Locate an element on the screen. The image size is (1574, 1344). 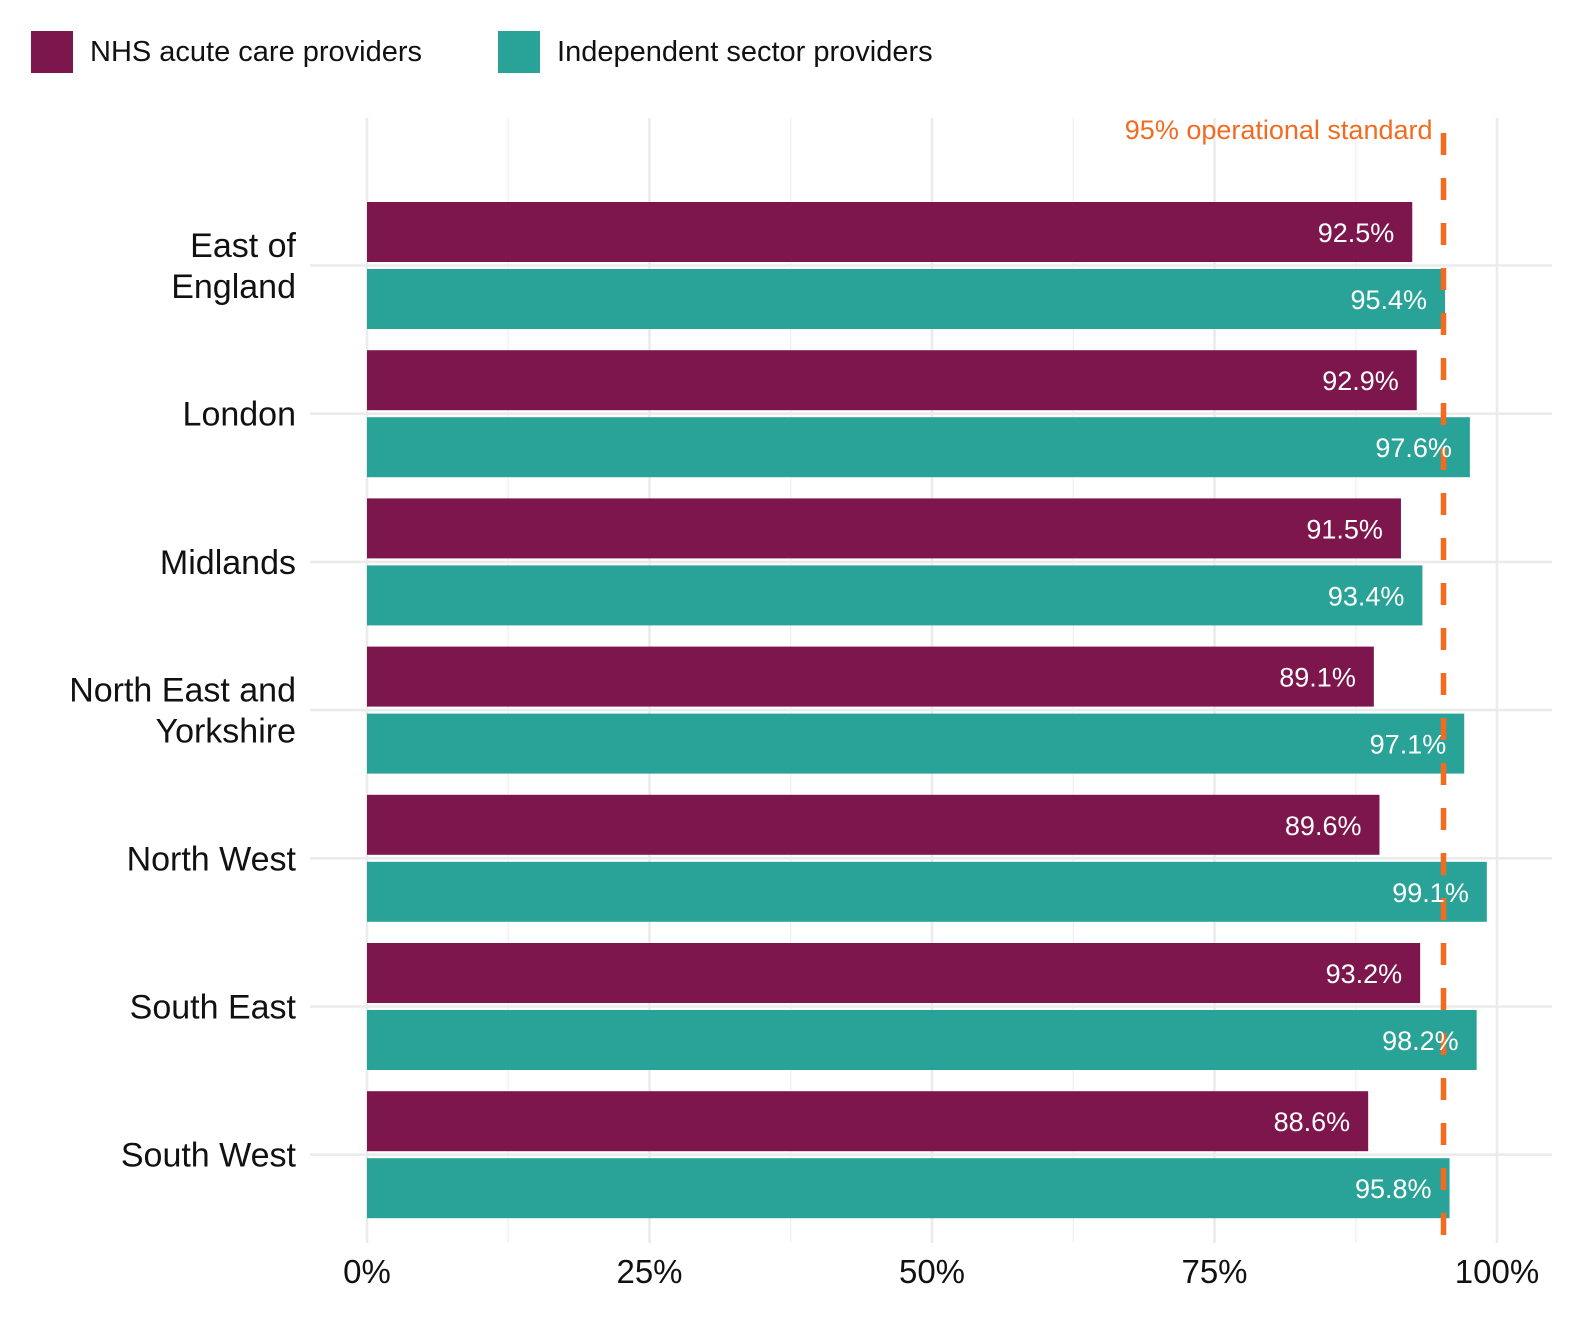
x-tick-label: 25% is located at coordinates (649, 1271).